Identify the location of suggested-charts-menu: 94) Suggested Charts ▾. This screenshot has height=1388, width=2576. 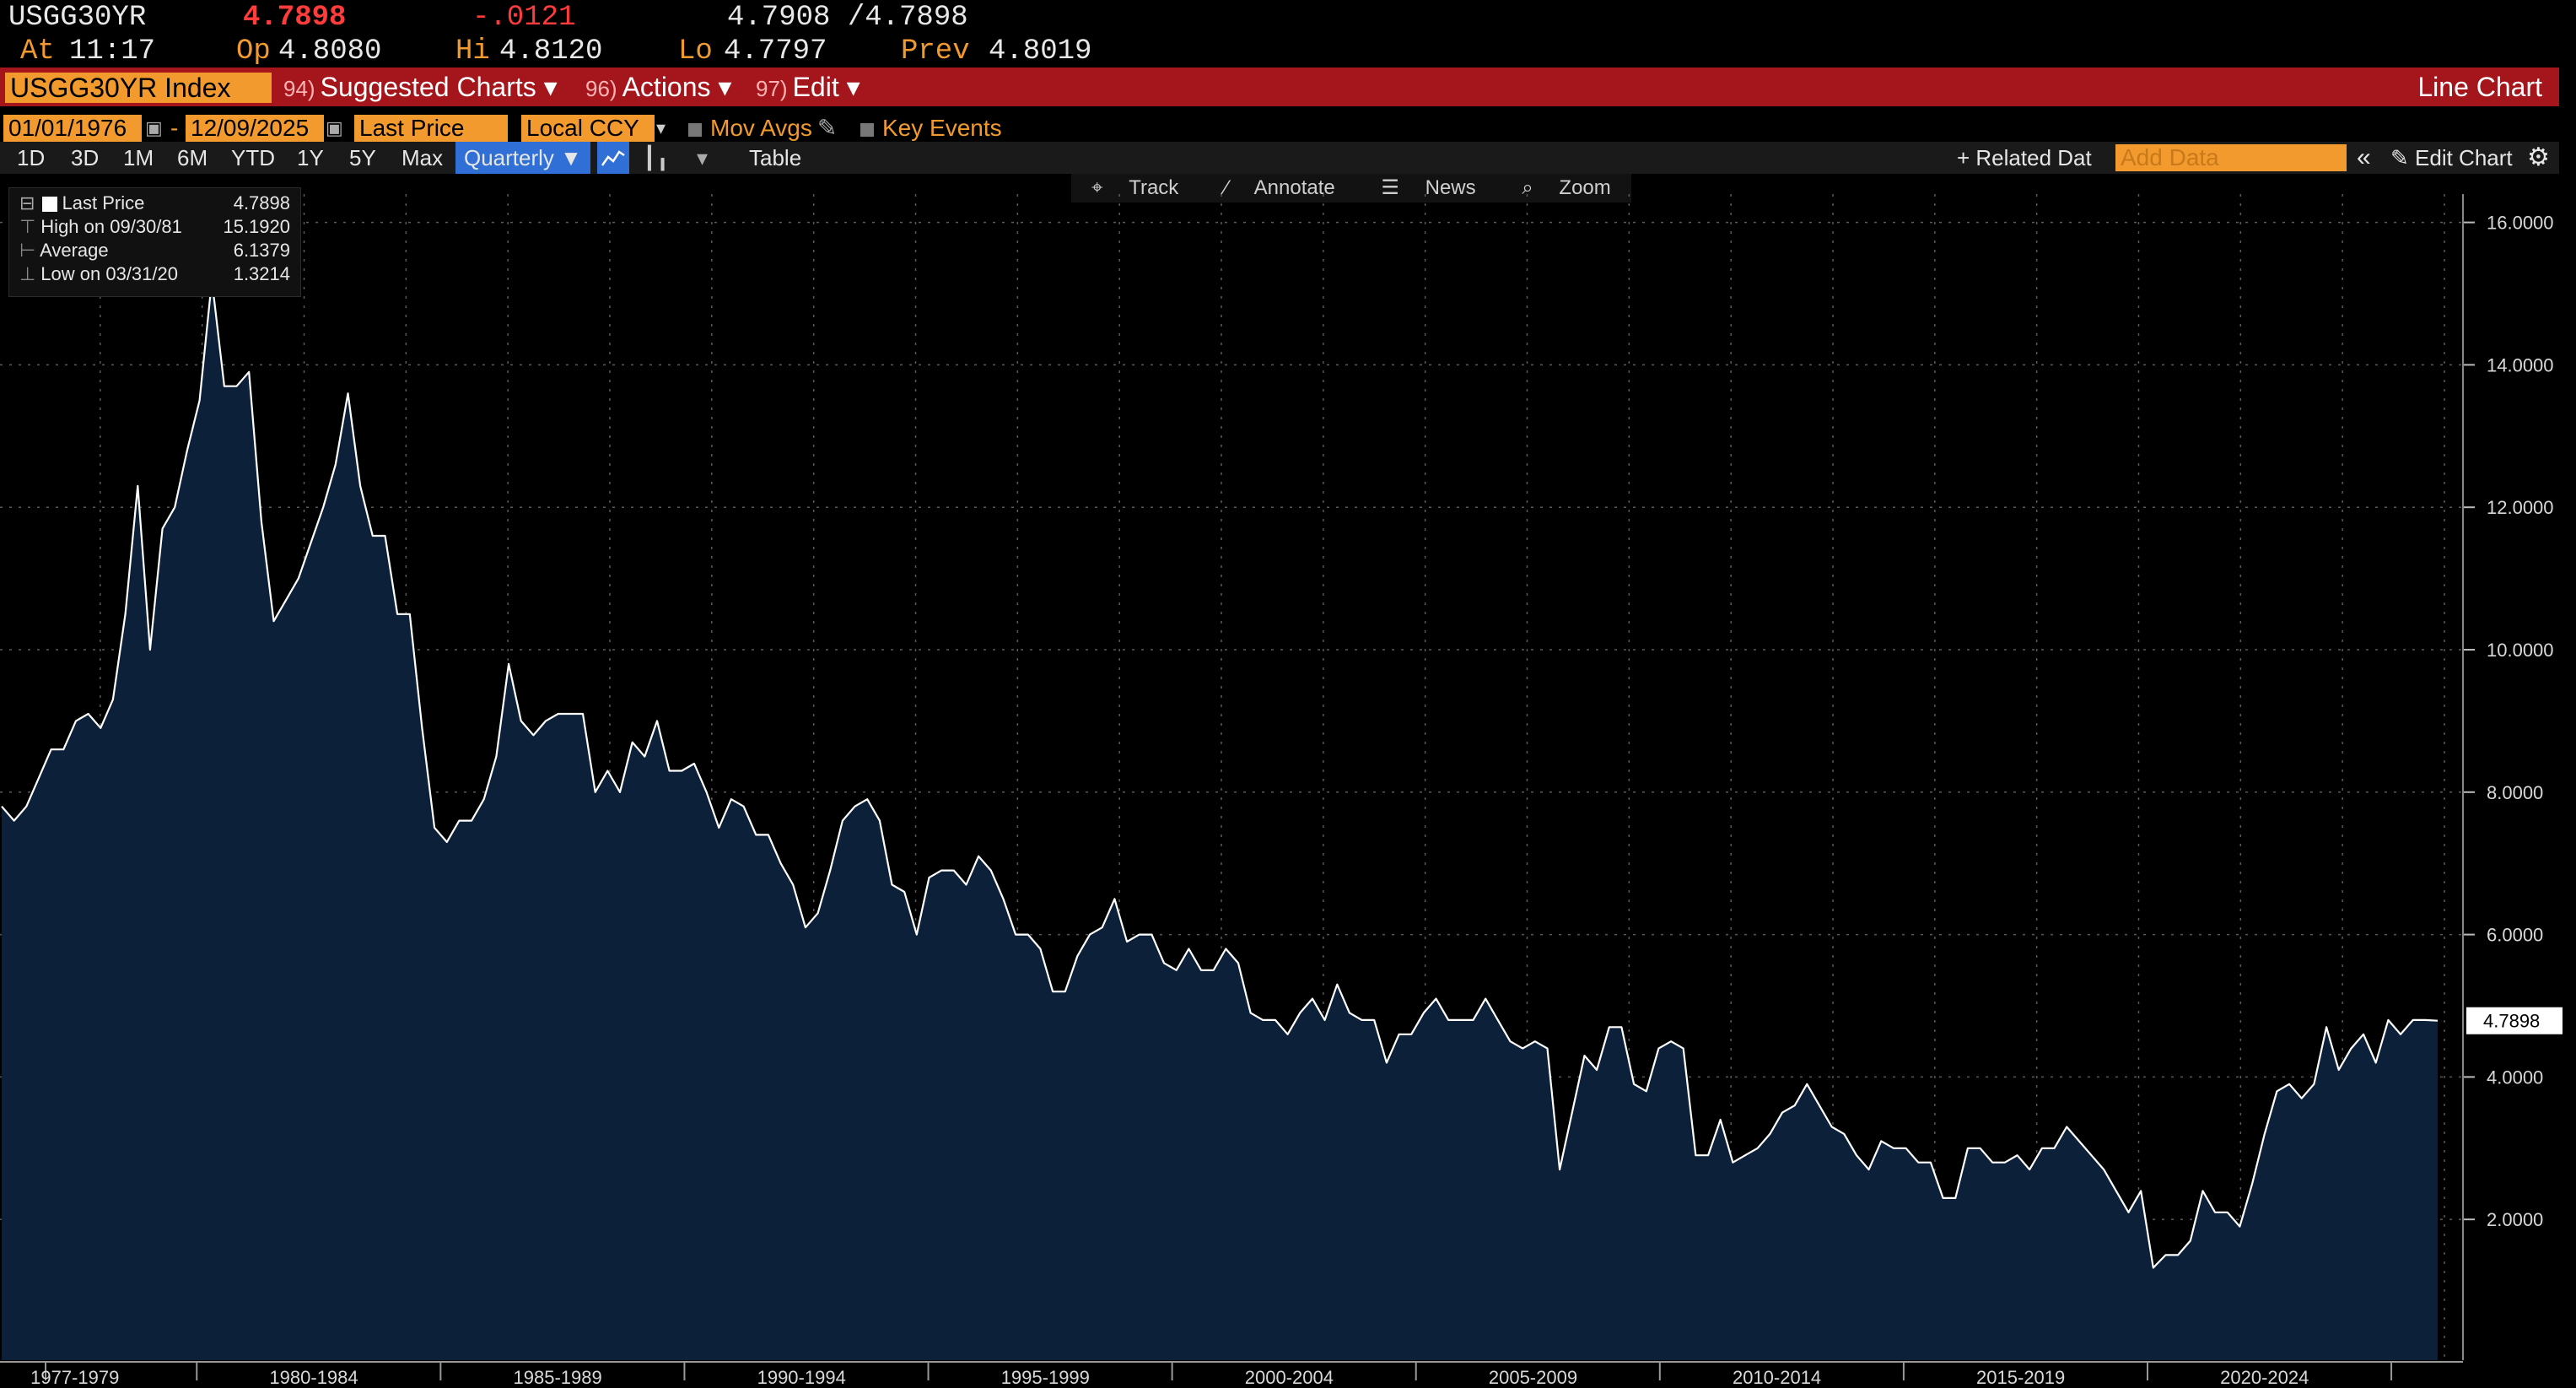
(420, 87).